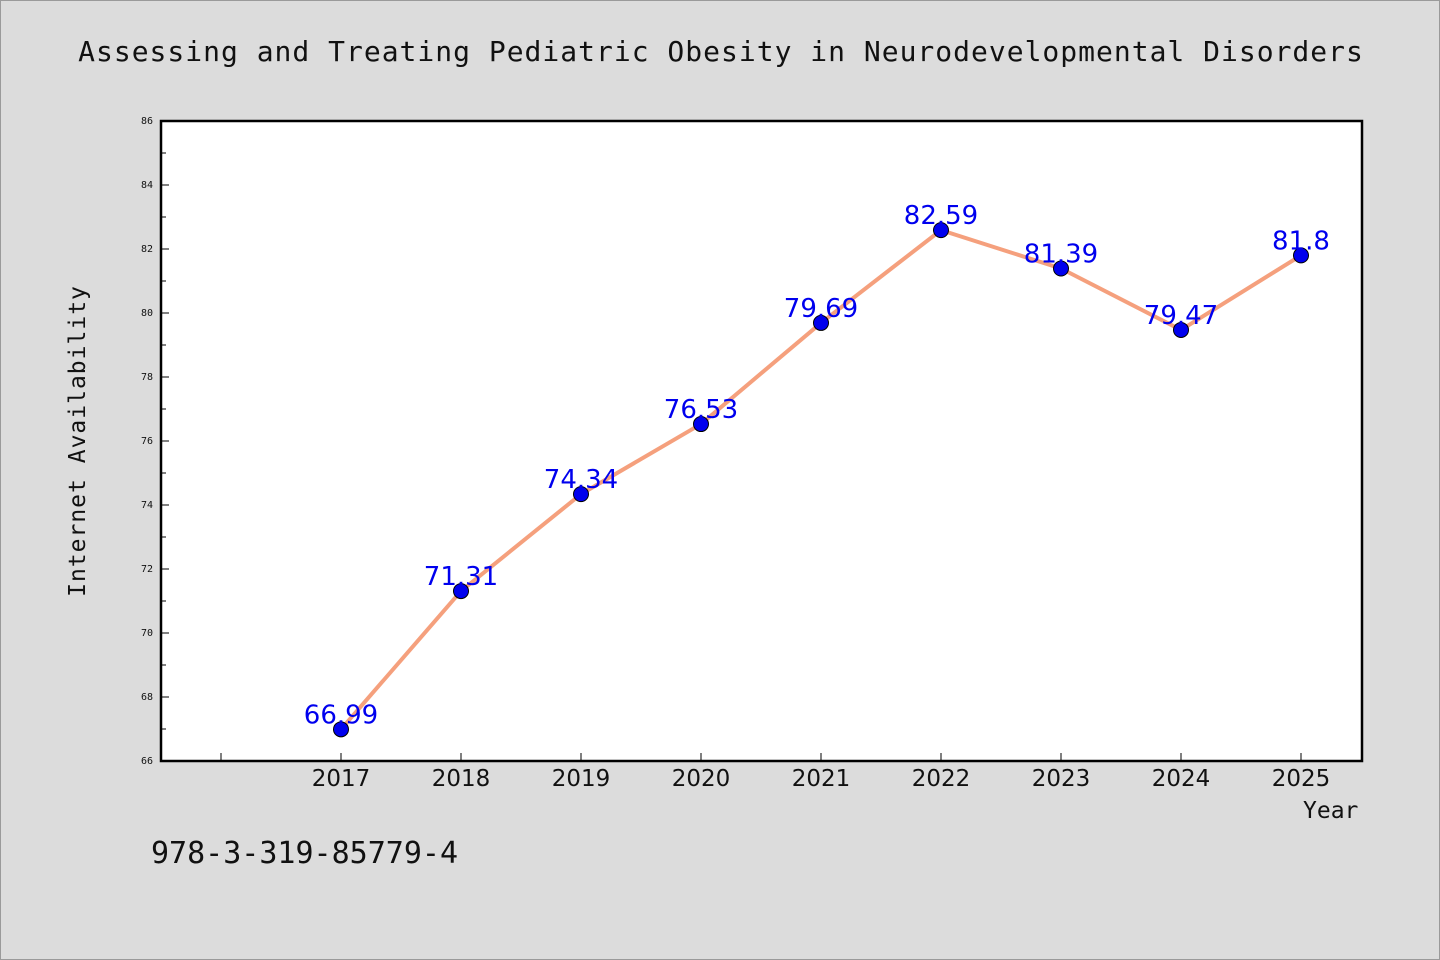  I want to click on data-label: 81.8, so click(1301, 241).